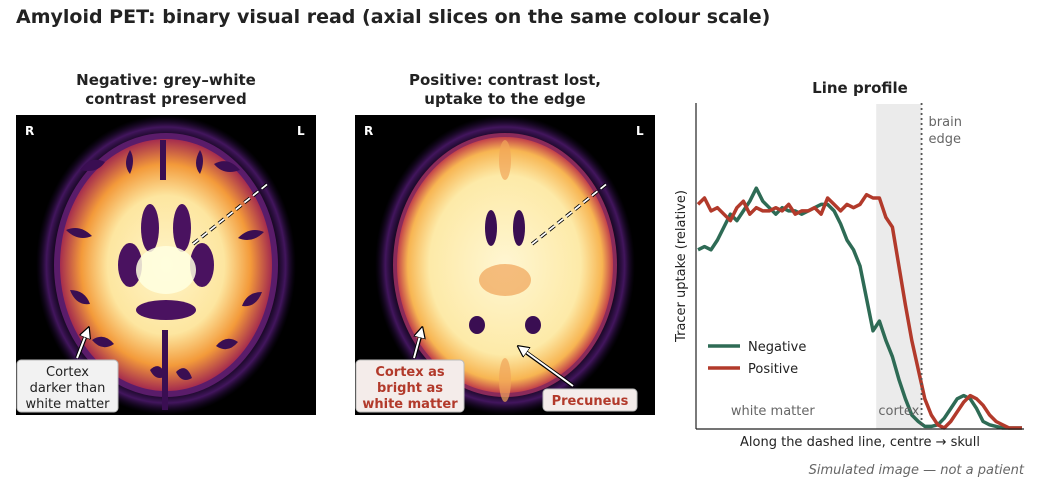 This screenshot has width=1040, height=487. What do you see at coordinates (898, 411) in the screenshot?
I see `region-label-cortex: cortex` at bounding box center [898, 411].